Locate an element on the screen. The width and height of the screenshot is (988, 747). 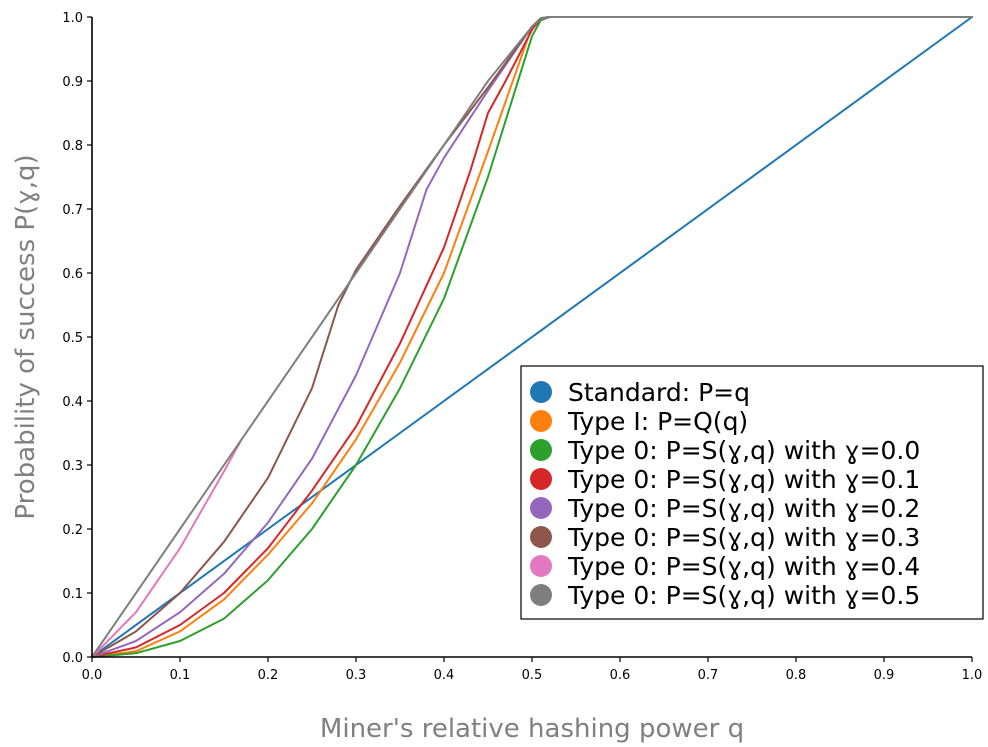
x-axis-title: Miner's relative hashing power q is located at coordinates (532, 729).